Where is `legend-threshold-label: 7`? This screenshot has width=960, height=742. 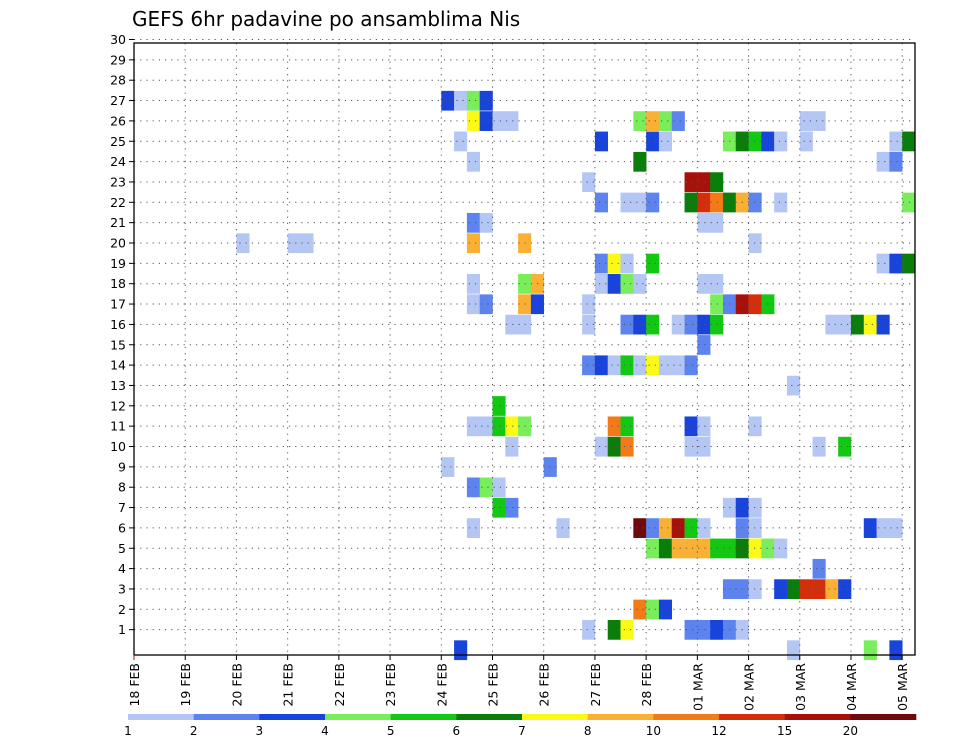 legend-threshold-label: 7 is located at coordinates (522, 731).